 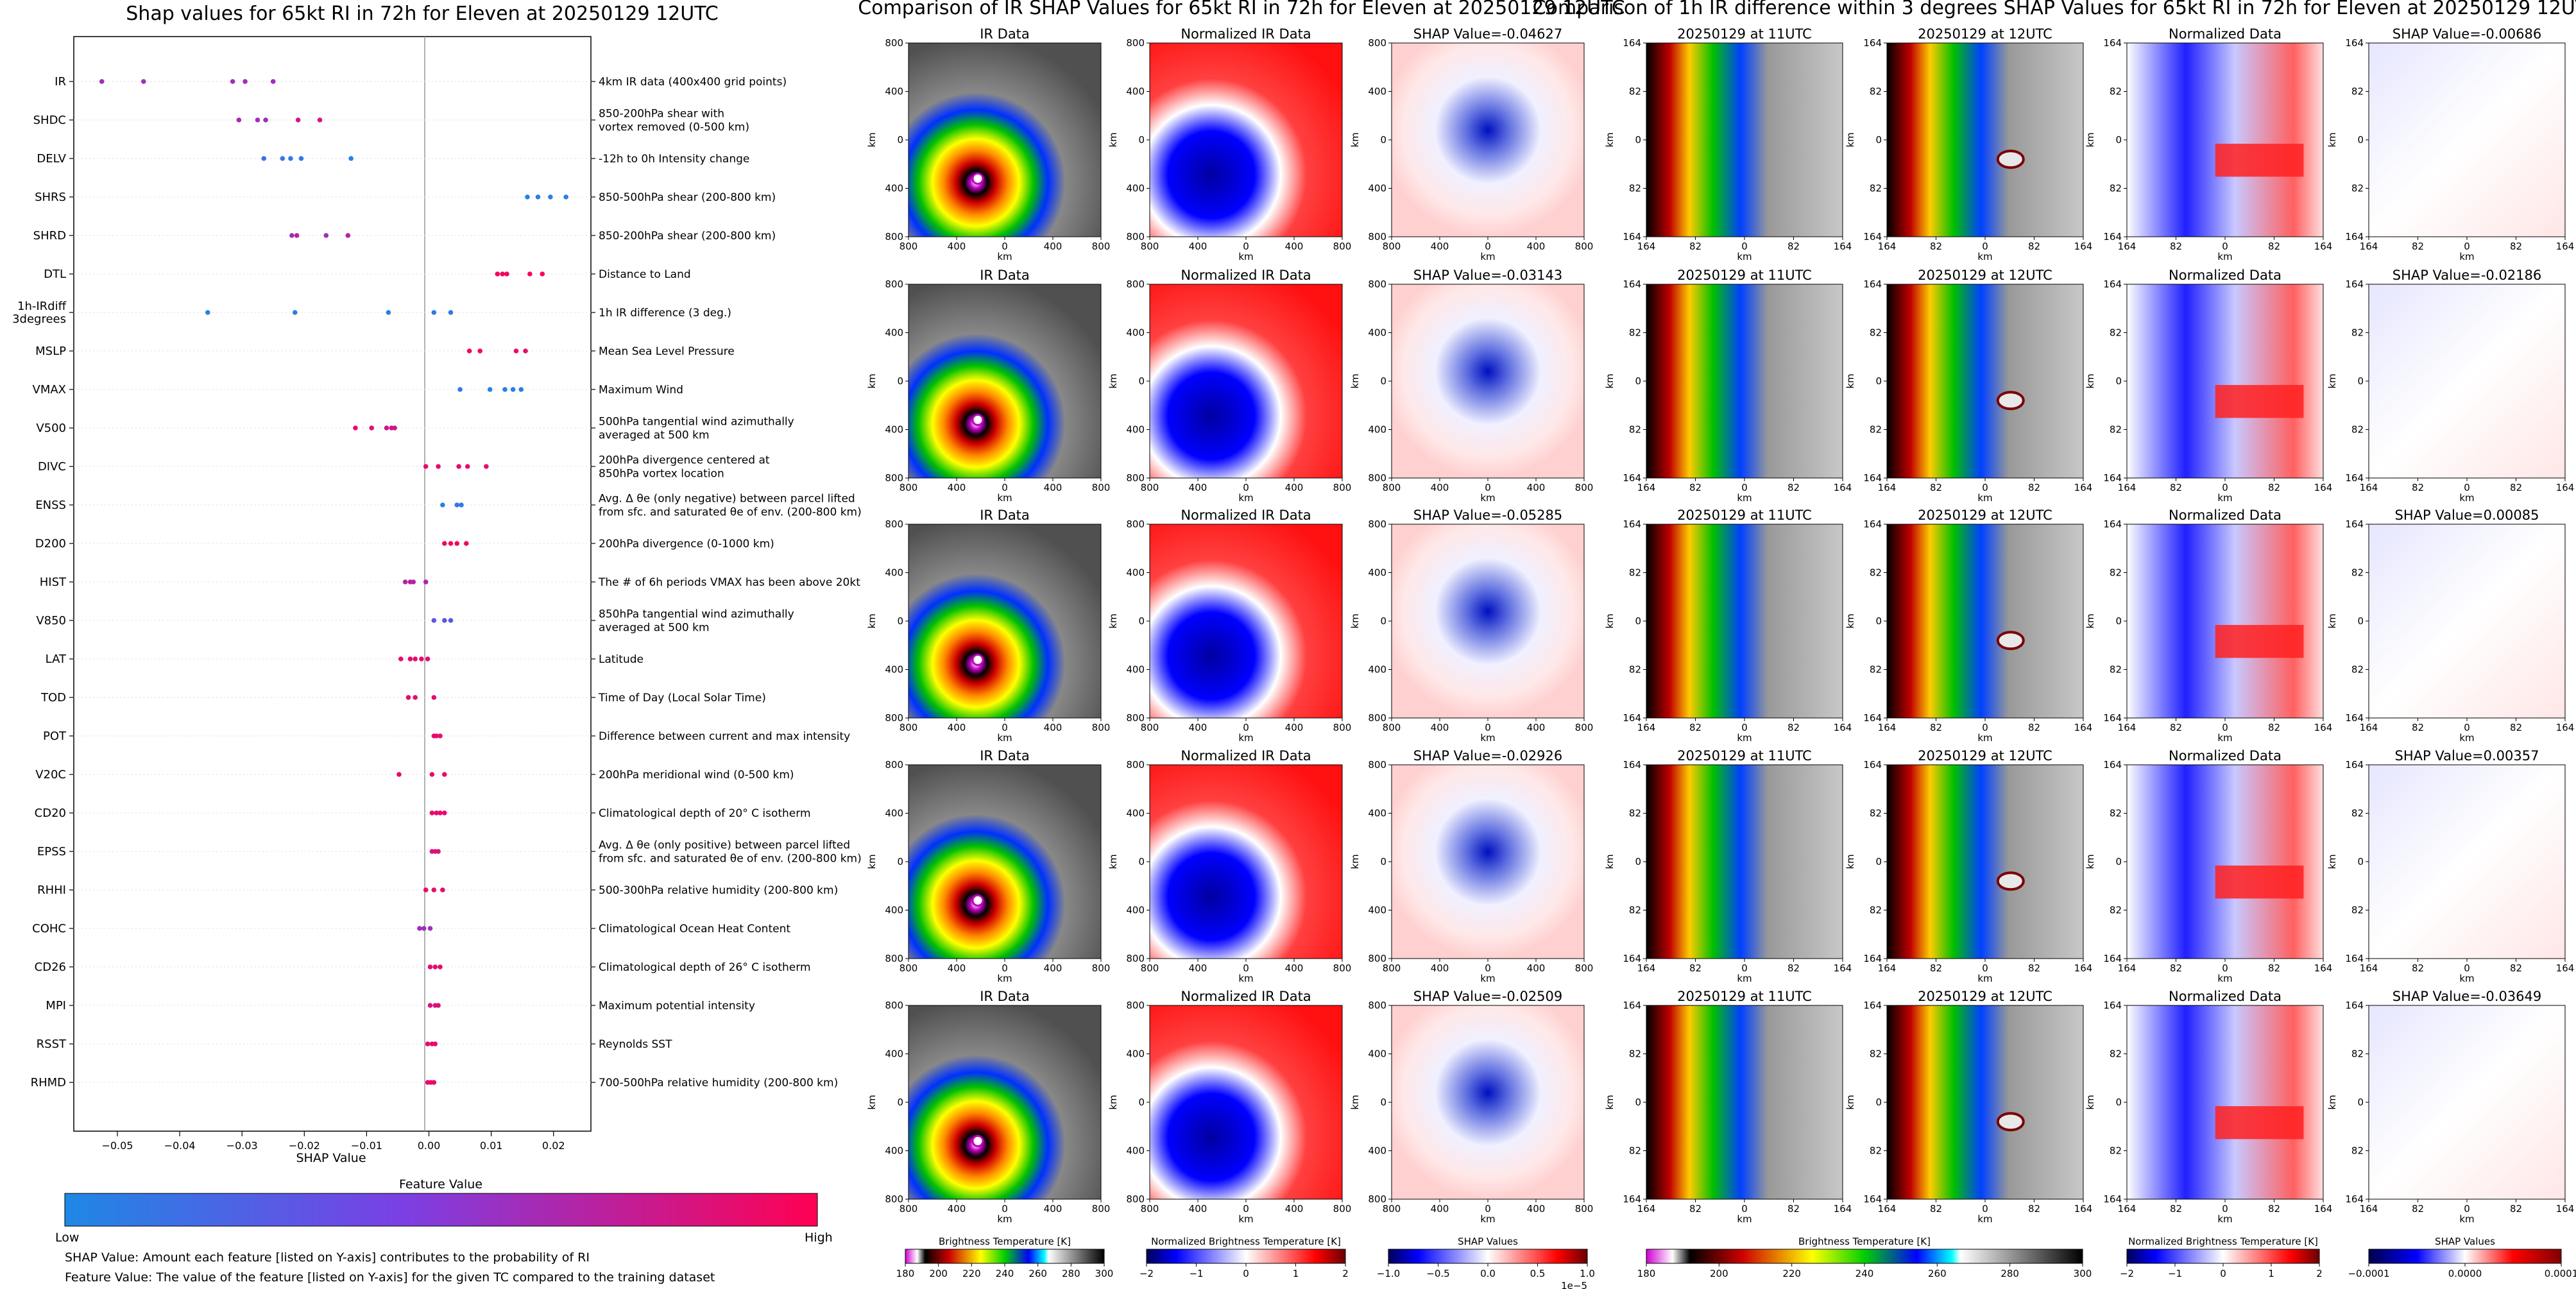 I want to click on feature-label: V850, so click(x=51, y=620).